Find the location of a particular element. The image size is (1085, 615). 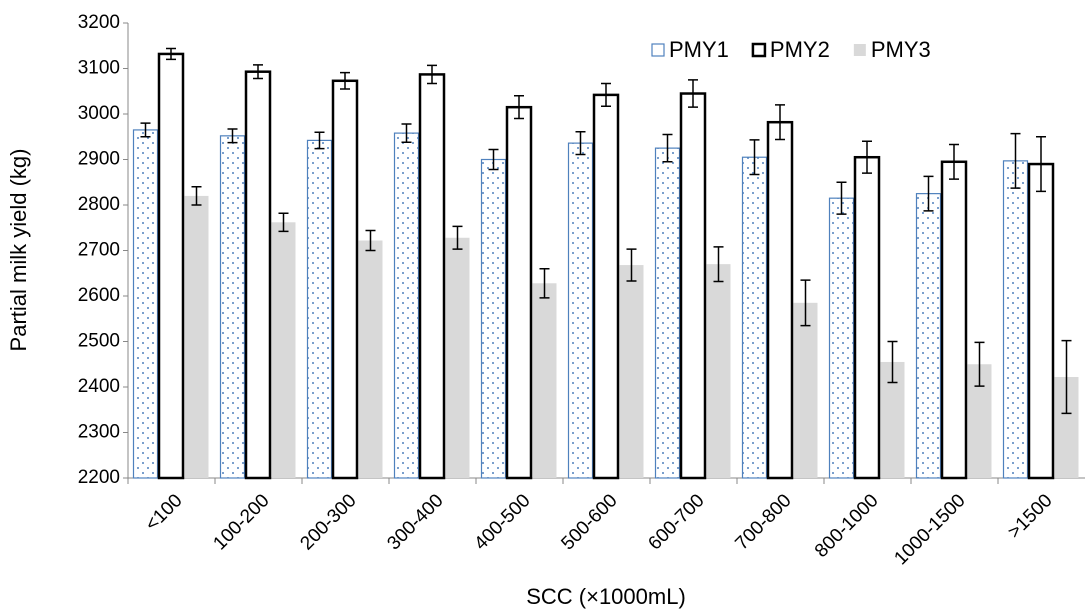

x-tick-label: 700-800 is located at coordinates (763, 522).